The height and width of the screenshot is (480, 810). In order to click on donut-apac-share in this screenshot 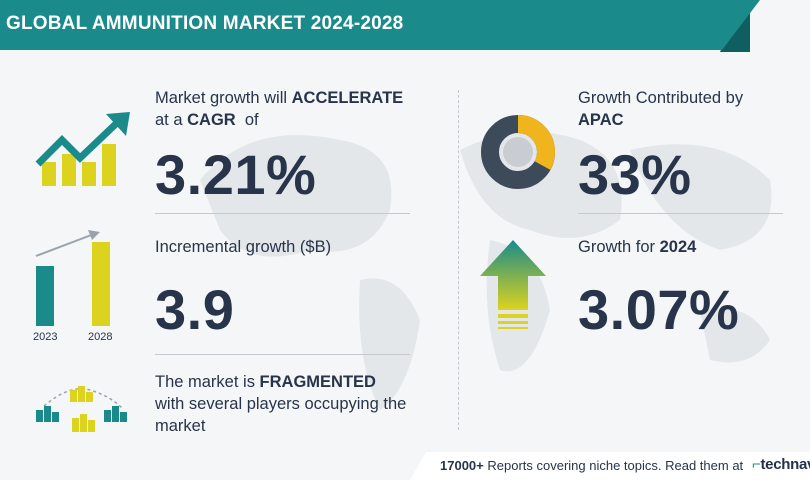, I will do `click(518, 152)`.